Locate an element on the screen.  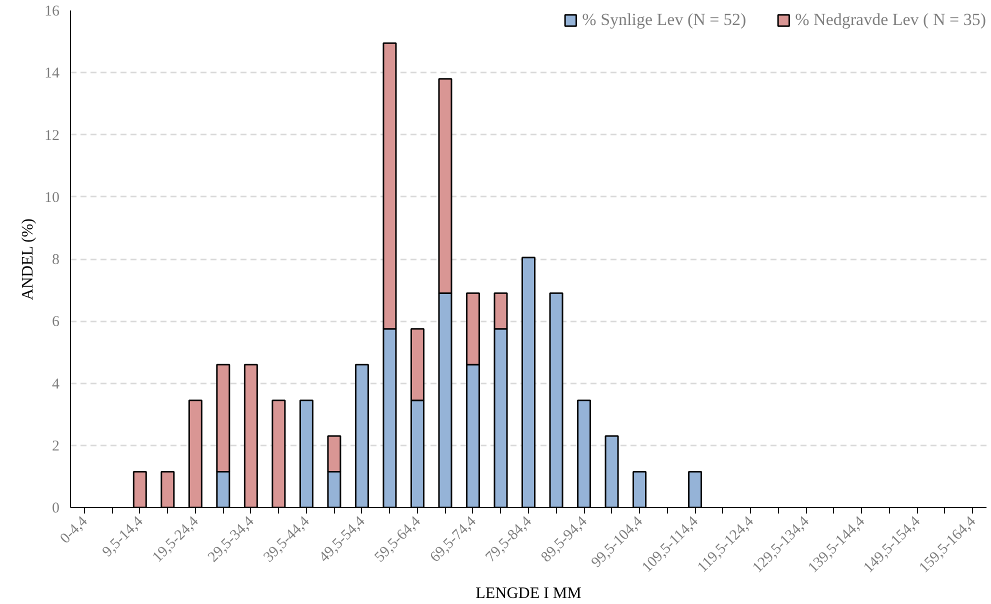
y-tick-label: 6 is located at coordinates (56, 322).